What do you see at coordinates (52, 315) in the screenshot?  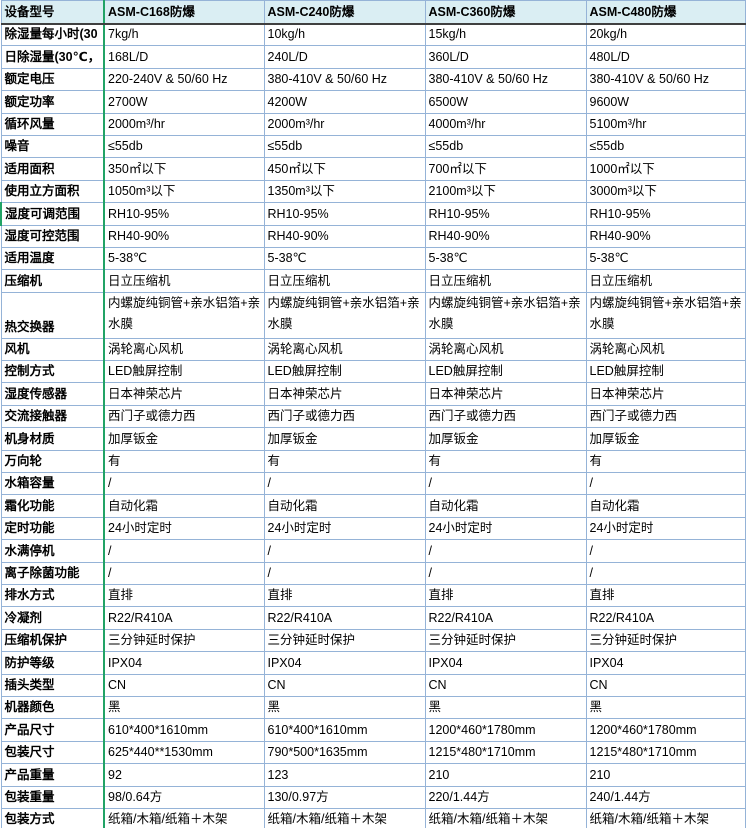 I see `spec-label-cell: 热交换器` at bounding box center [52, 315].